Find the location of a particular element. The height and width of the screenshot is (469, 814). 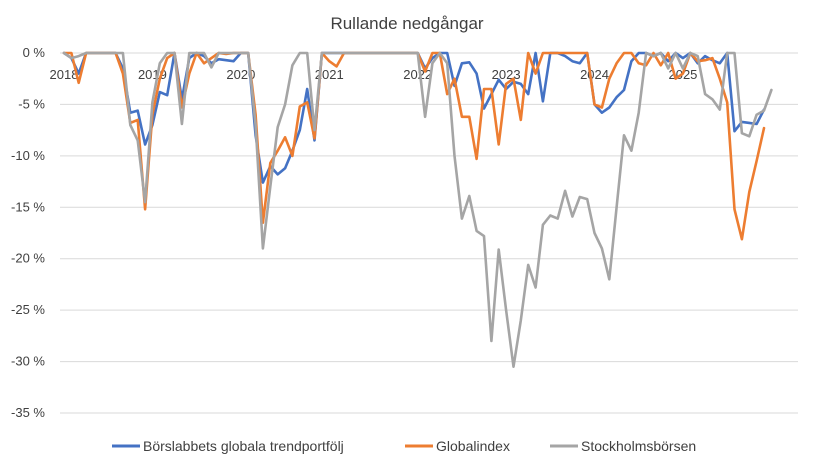

y-tick-label: -10 % is located at coordinates (28, 155).